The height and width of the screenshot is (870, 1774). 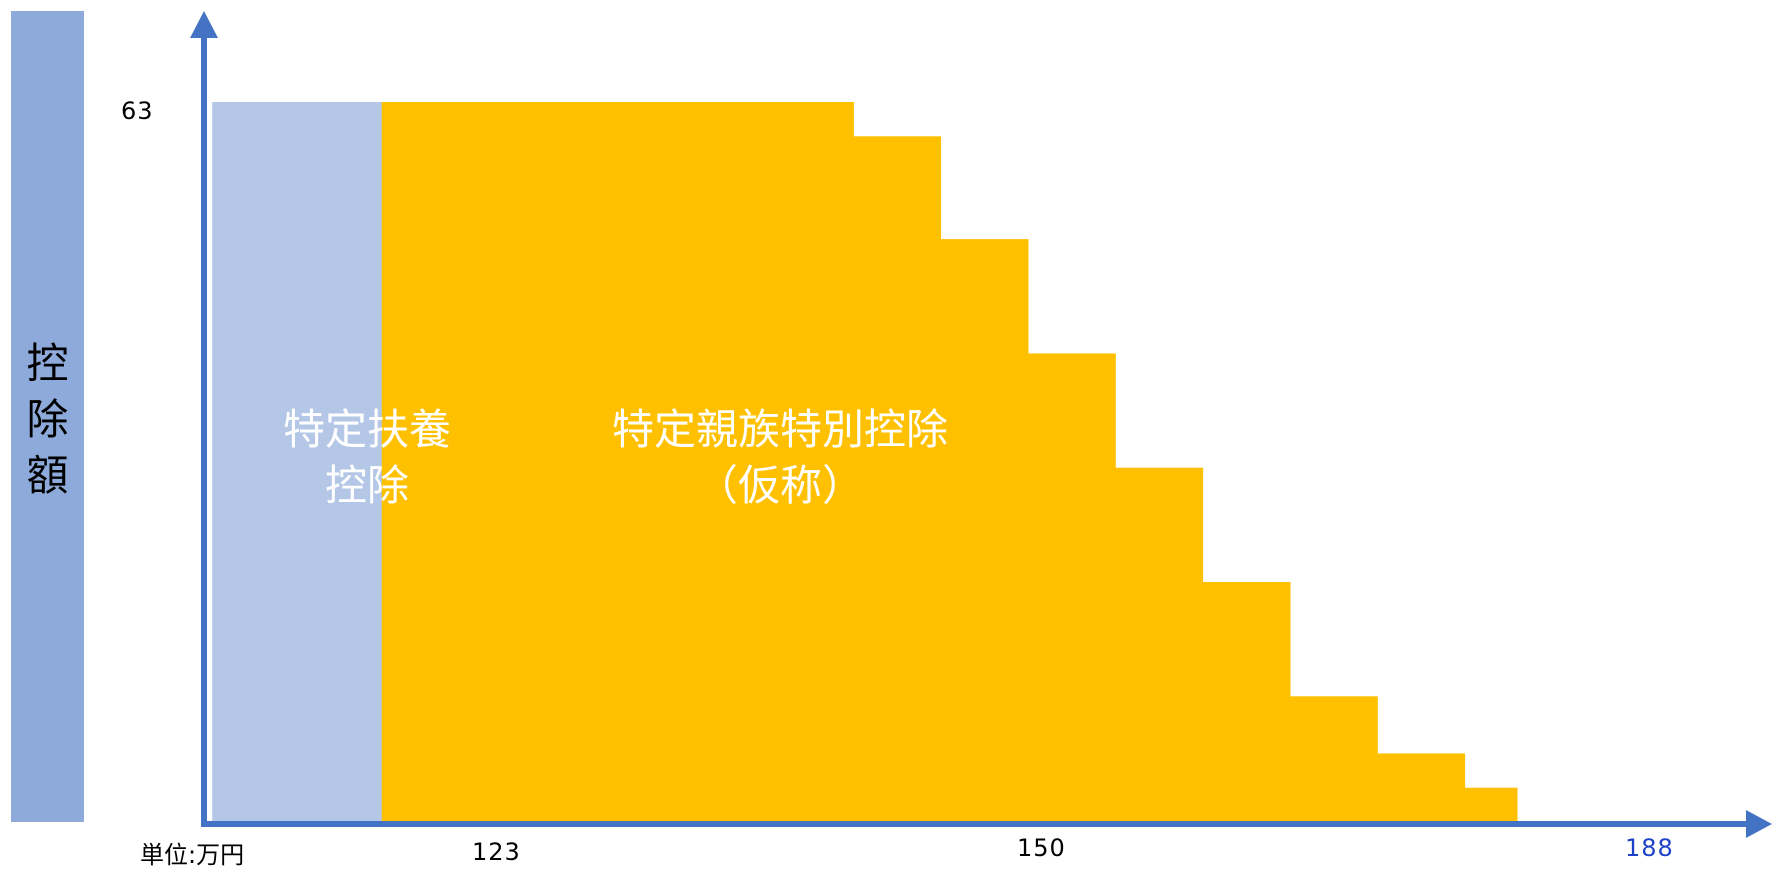 What do you see at coordinates (366, 429) in the screenshot?
I see `region-label-line: 特定扶養` at bounding box center [366, 429].